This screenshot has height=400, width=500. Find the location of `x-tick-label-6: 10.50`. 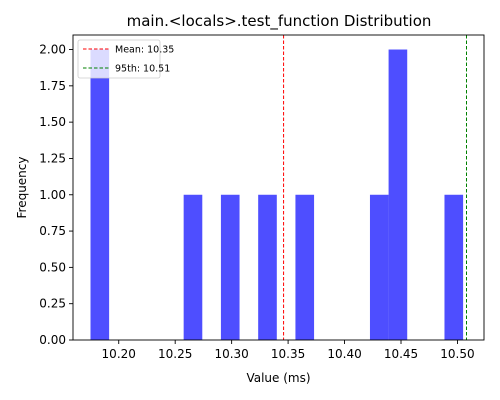

x-tick-label-6: 10.50 is located at coordinates (457, 354).